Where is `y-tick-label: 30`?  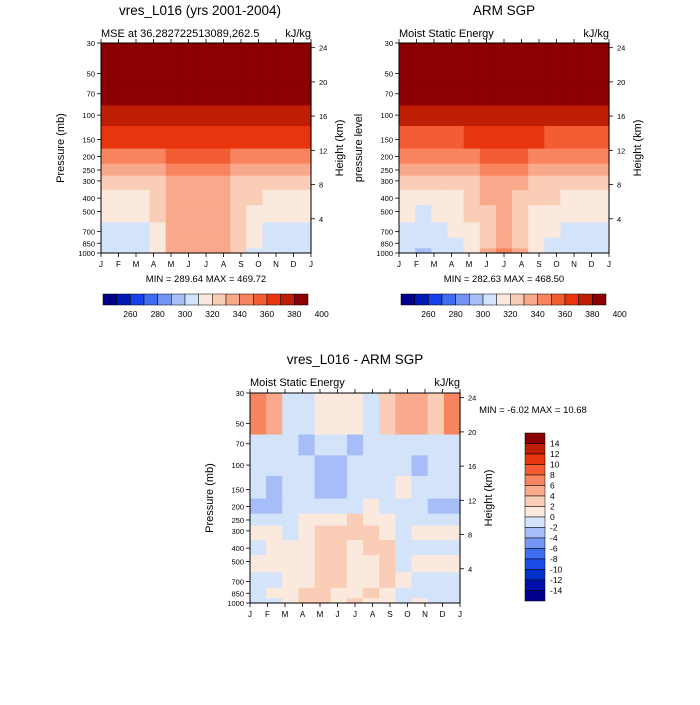
y-tick-label: 30 is located at coordinates (389, 43).